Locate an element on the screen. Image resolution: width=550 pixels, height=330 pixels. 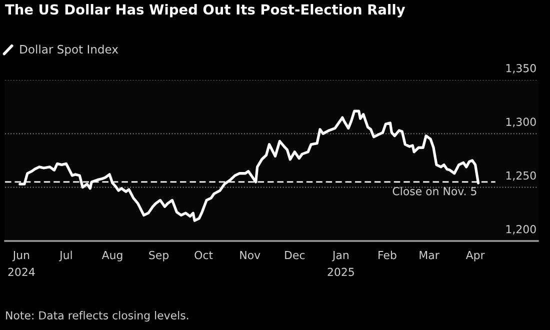
x-tick-label: Jan 2025 is located at coordinates (341, 263).